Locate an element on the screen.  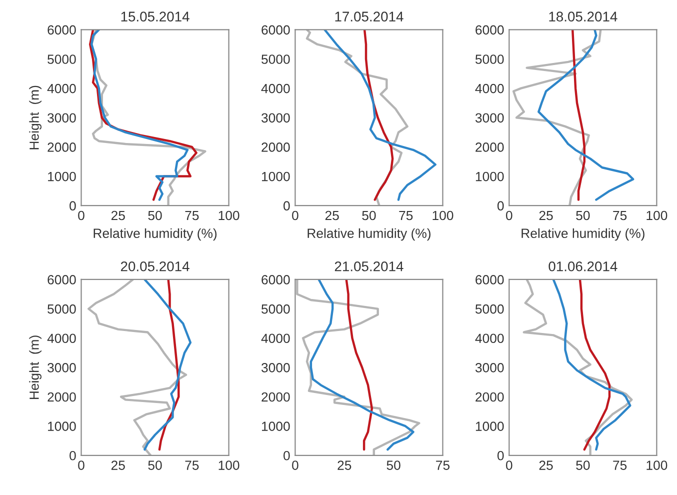
chart-title: 20.05.2014 is located at coordinates (155, 266).